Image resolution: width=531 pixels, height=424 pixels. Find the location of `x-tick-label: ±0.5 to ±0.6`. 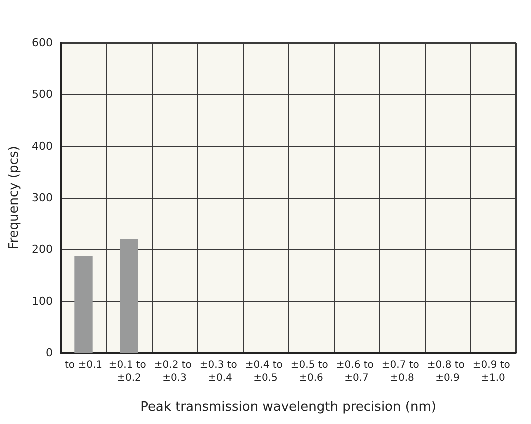

x-tick-label: ±0.5 to ±0.6 is located at coordinates (311, 372).